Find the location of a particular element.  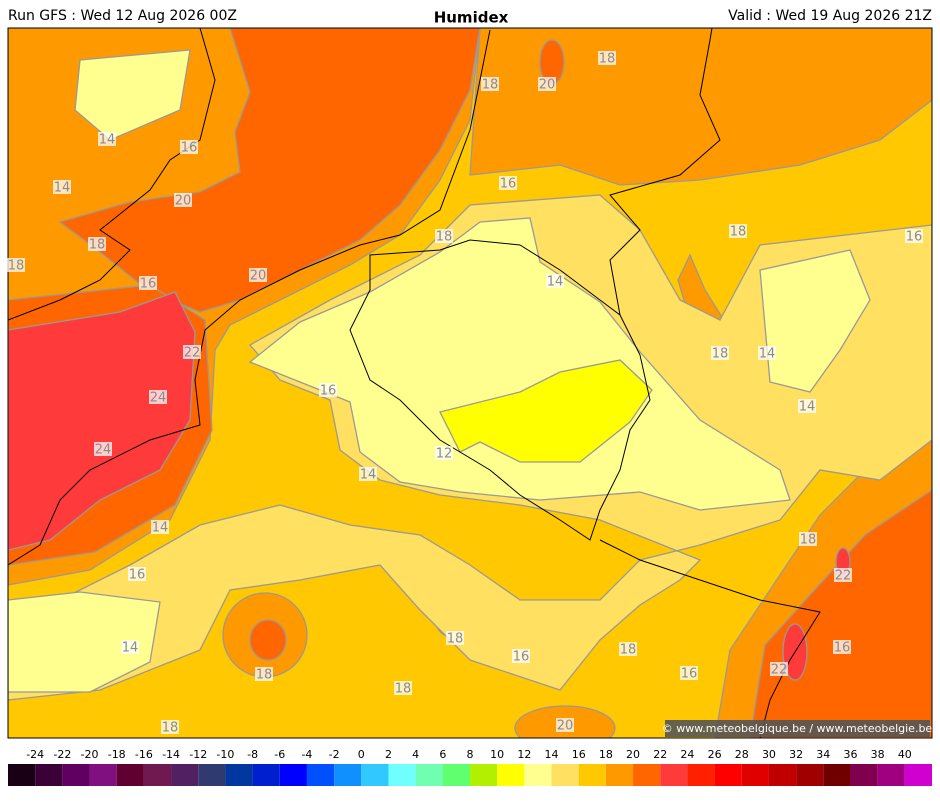

colorbar-tick-label: -4 is located at coordinates (306, 754).